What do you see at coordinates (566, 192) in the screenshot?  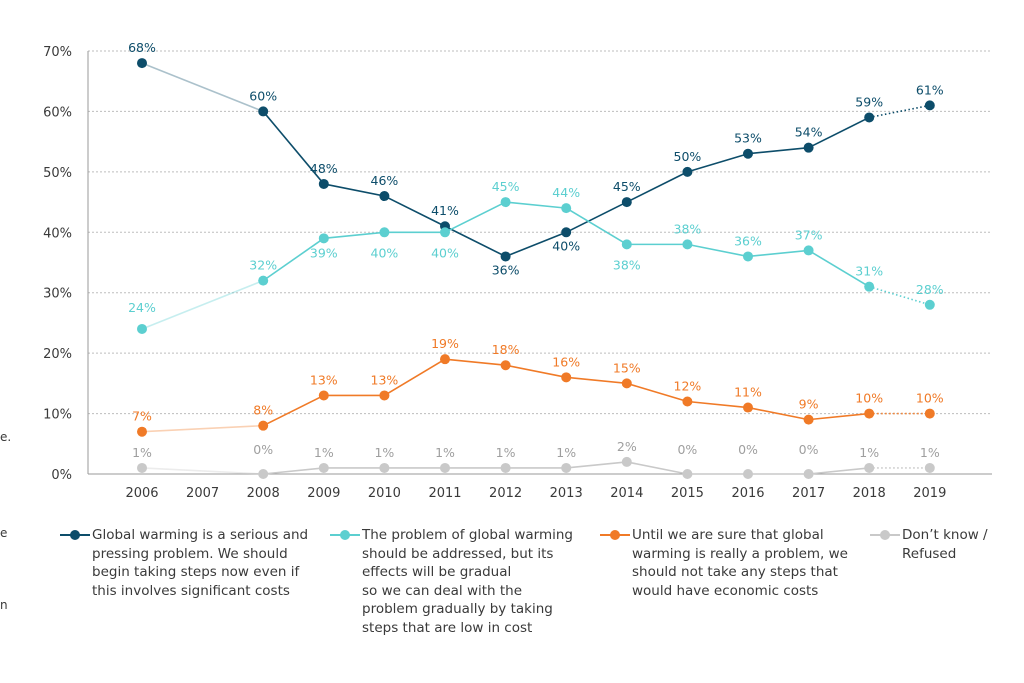 I see `data-label: 44%` at bounding box center [566, 192].